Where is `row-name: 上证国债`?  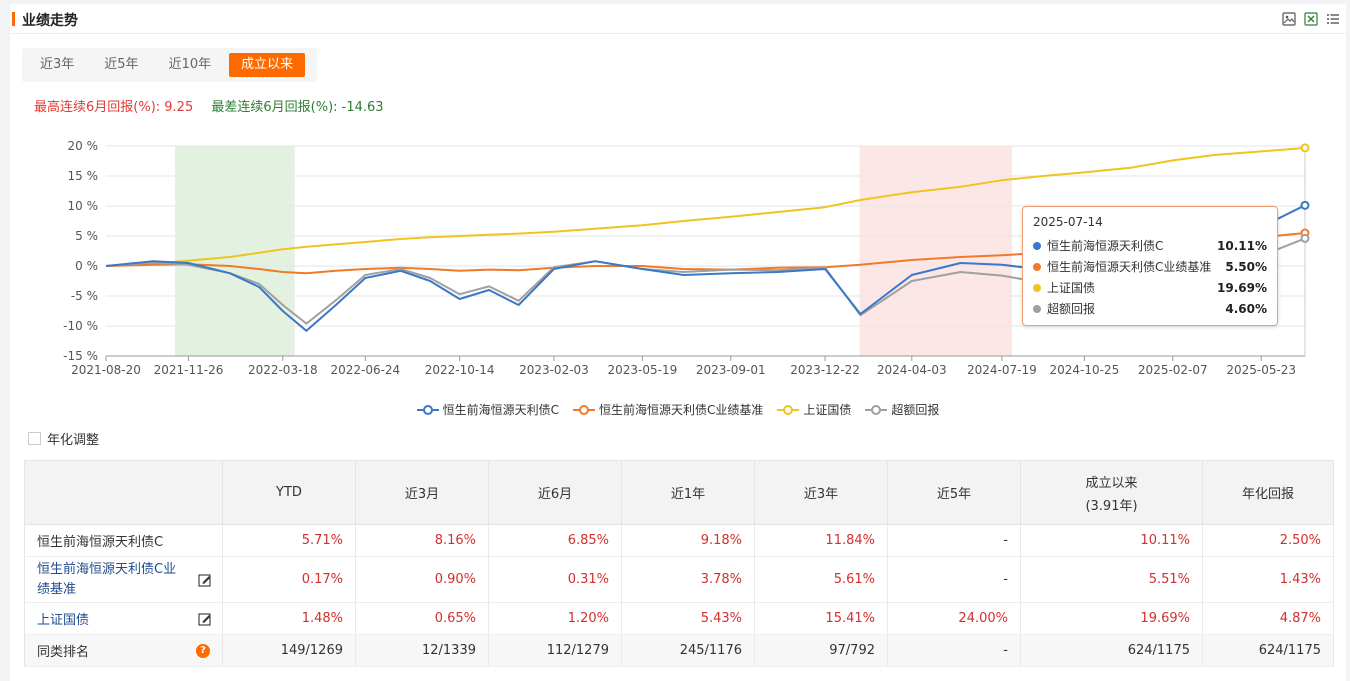 row-name: 上证国债 is located at coordinates (63, 620).